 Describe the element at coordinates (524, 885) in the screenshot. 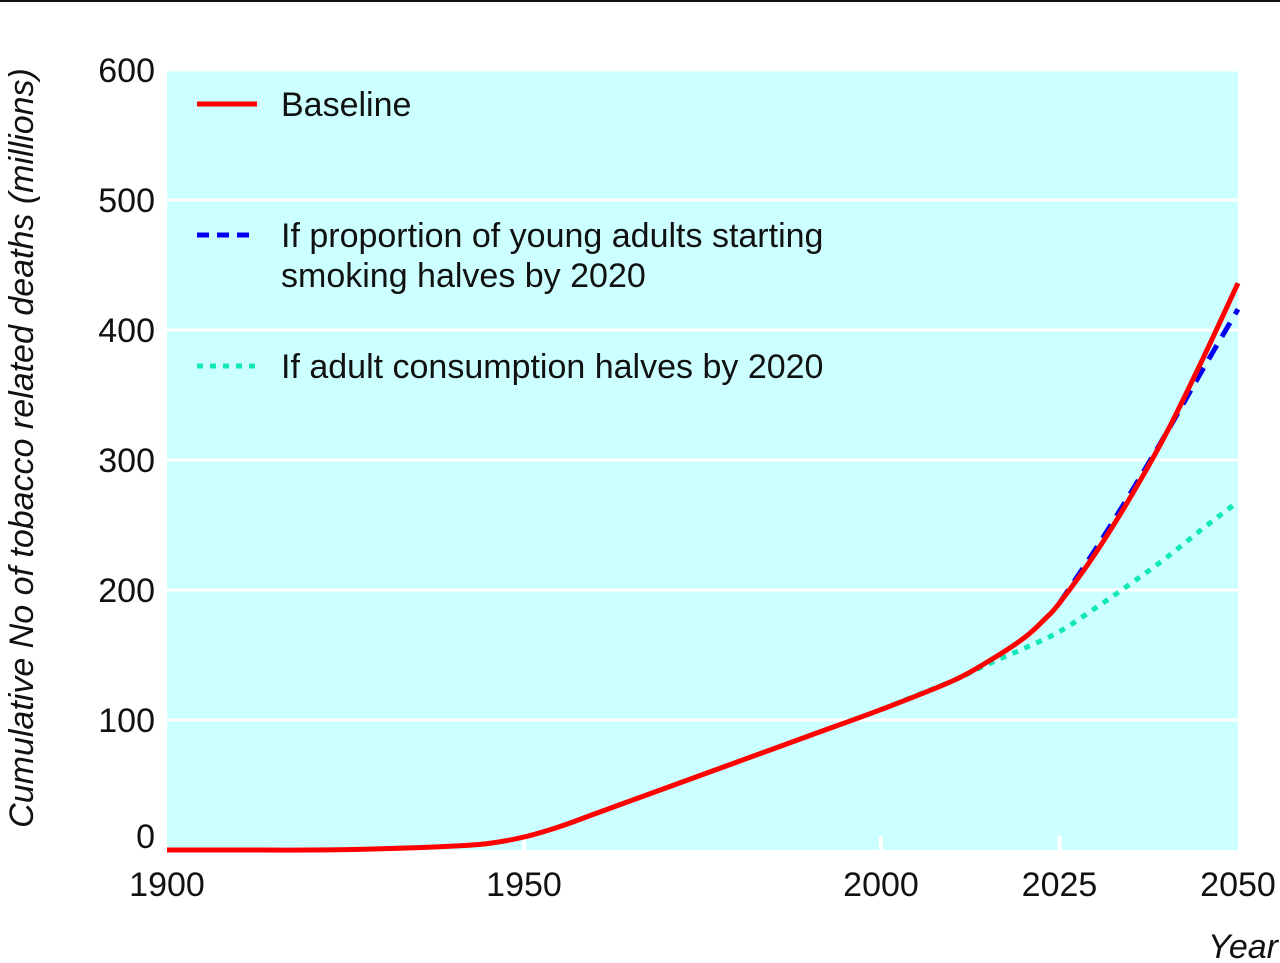

I see `x-tick-label: 1950` at that location.